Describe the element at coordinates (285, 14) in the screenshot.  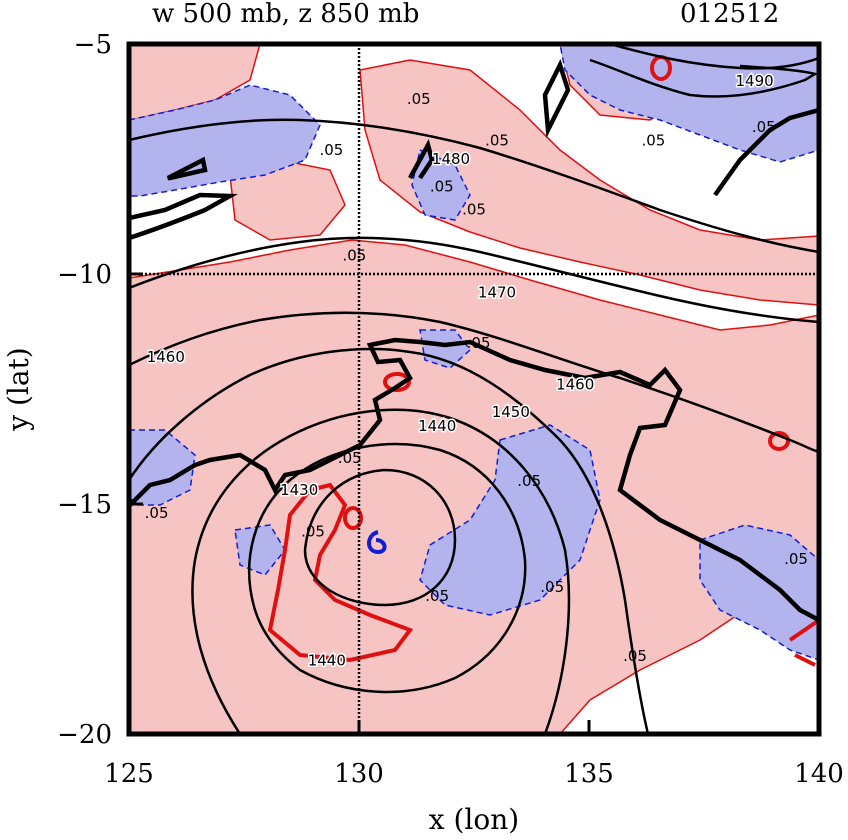
I see `chart-title: w 500 mb, z 850 mb` at that location.